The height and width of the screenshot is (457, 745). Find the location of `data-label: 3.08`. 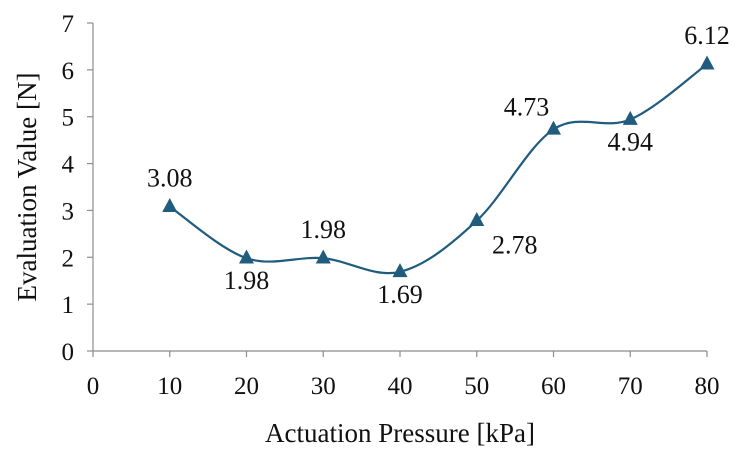

data-label: 3.08 is located at coordinates (170, 178).